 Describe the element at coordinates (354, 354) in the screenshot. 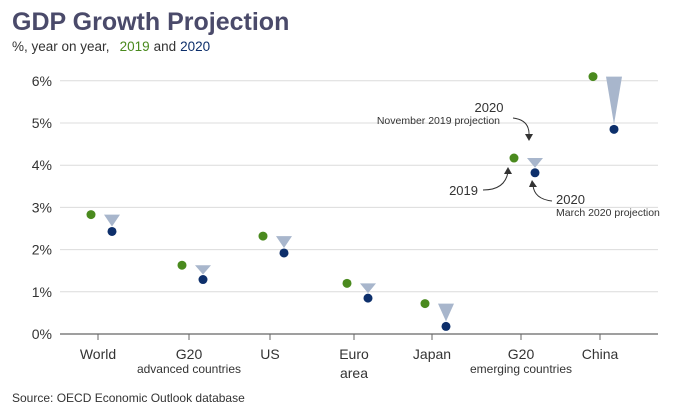

I see `x-category-label: Euro` at that location.